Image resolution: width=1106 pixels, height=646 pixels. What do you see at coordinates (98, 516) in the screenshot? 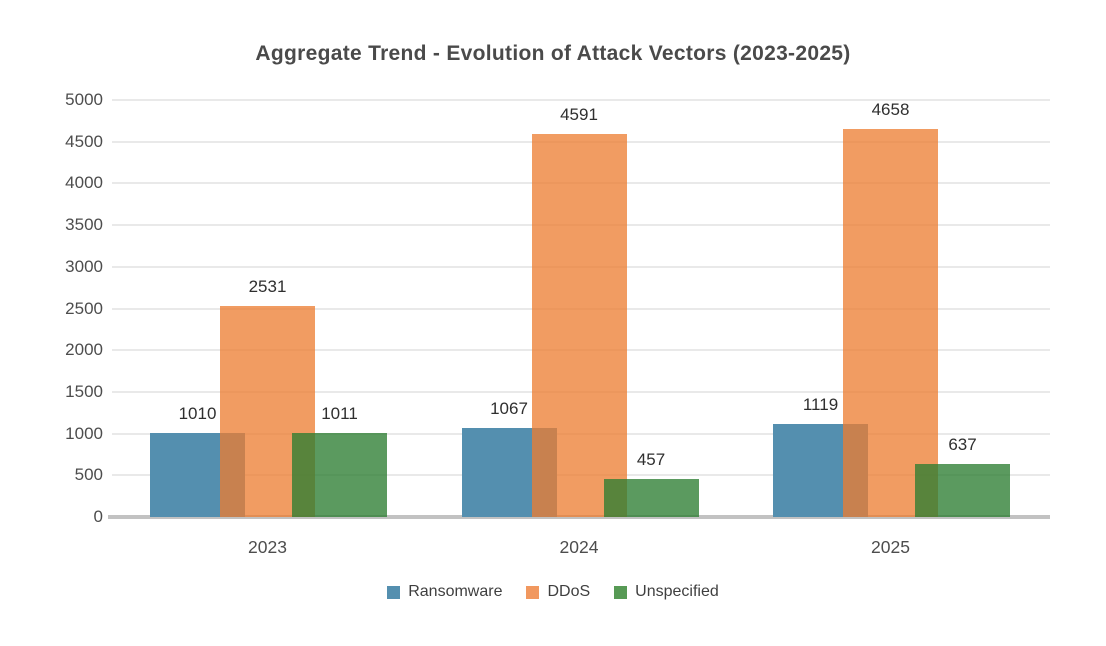
I see `y-tick-label-0: 0` at bounding box center [98, 516].